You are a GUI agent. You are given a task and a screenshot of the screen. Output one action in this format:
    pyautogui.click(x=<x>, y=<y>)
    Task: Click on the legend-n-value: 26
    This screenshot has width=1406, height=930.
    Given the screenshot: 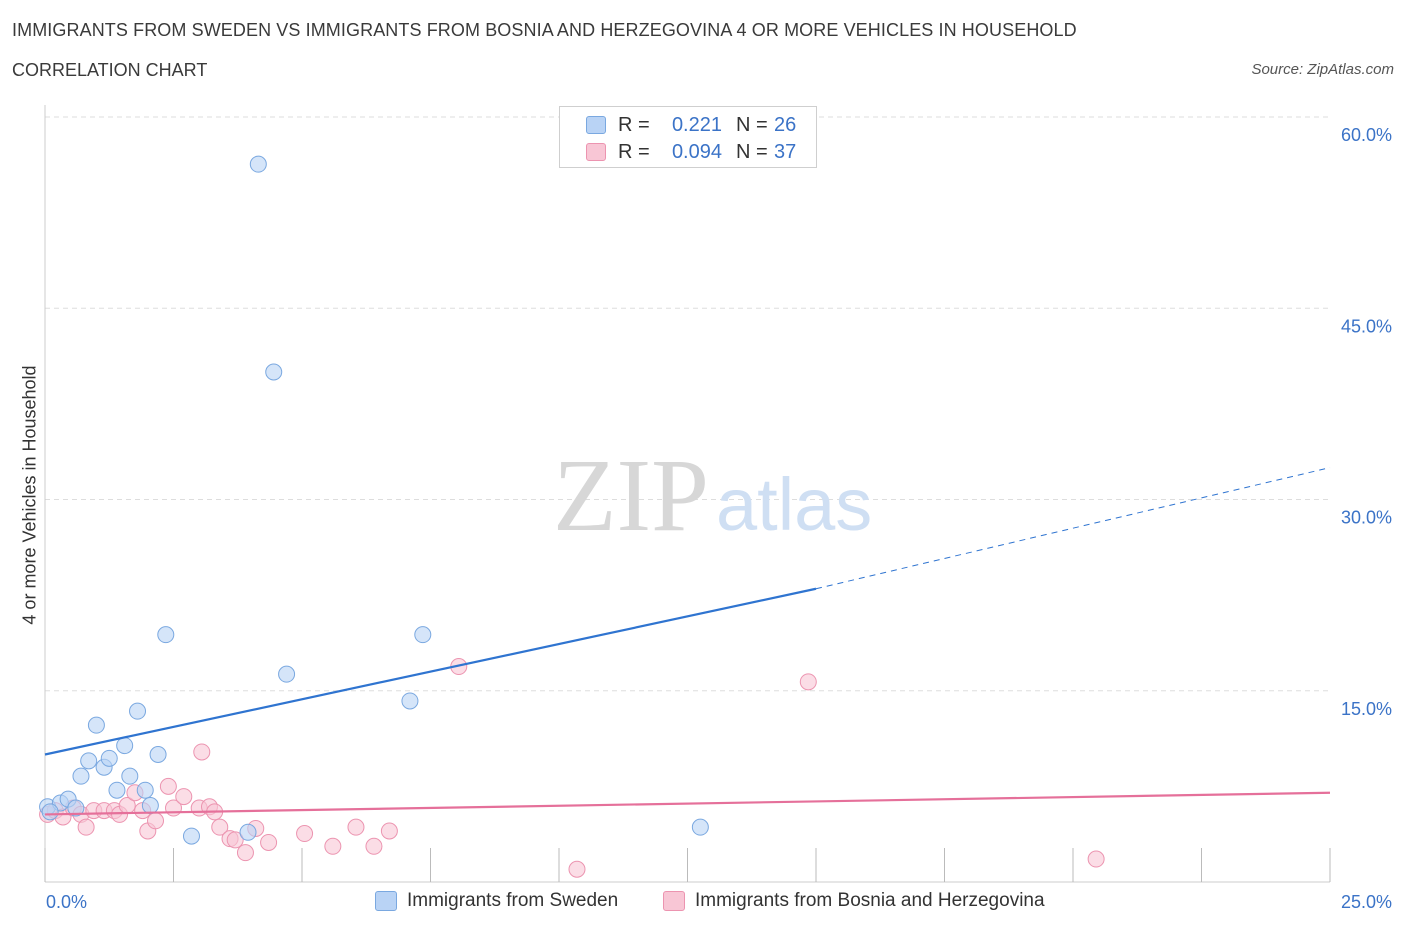 What is the action you would take?
    pyautogui.click(x=785, y=124)
    